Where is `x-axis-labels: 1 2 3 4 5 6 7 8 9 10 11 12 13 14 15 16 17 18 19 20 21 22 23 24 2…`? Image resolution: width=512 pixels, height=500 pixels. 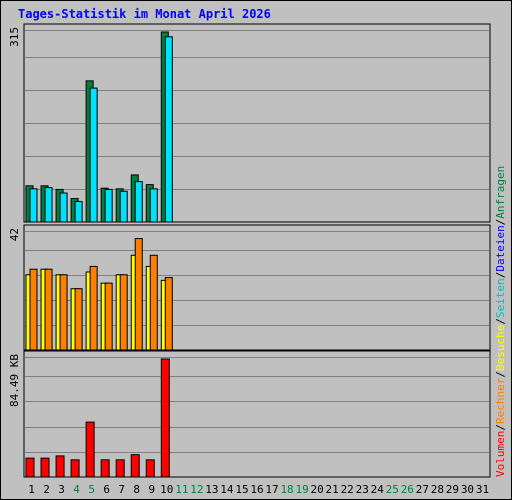
x-axis-labels: 1 2 3 4 5 6 7 8 9 10 11 12 13 14 15 16 17 18 19 20 21 22 23 24 2… is located at coordinates (258, 489).